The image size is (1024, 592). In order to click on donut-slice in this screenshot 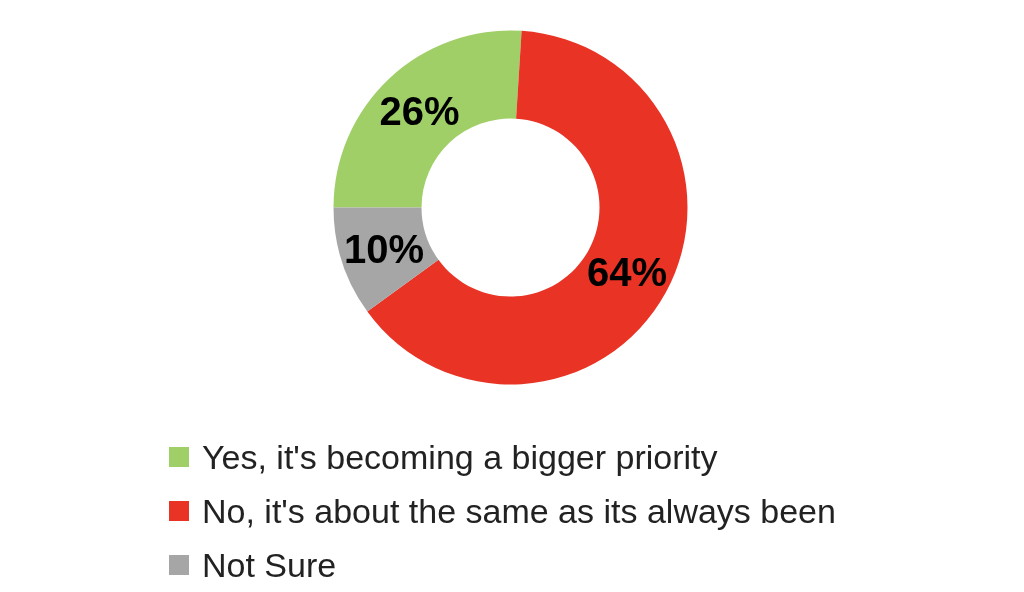, I will do `click(427, 119)`.